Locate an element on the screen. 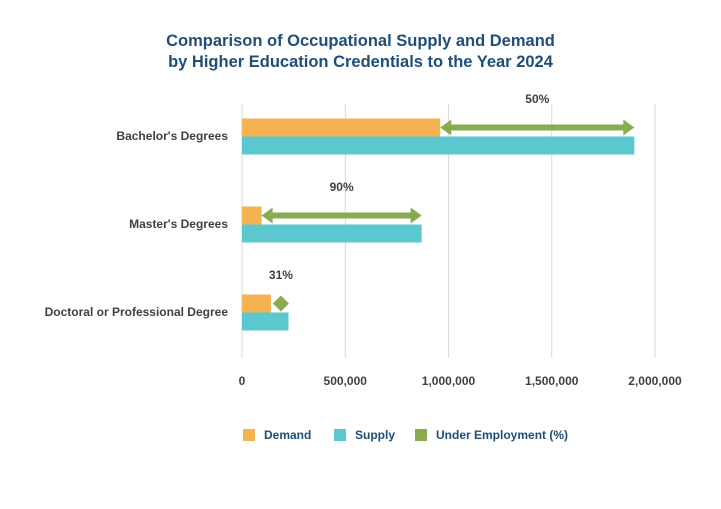 This screenshot has width=721, height=509. legend-label-supply: Supply is located at coordinates (375, 435).